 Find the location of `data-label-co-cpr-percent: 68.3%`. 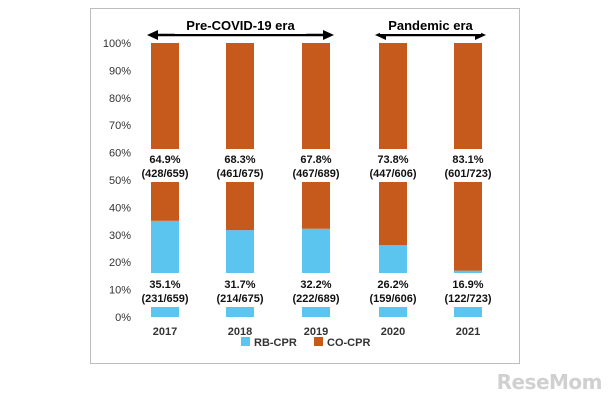

data-label-co-cpr-percent: 68.3% is located at coordinates (239, 160).